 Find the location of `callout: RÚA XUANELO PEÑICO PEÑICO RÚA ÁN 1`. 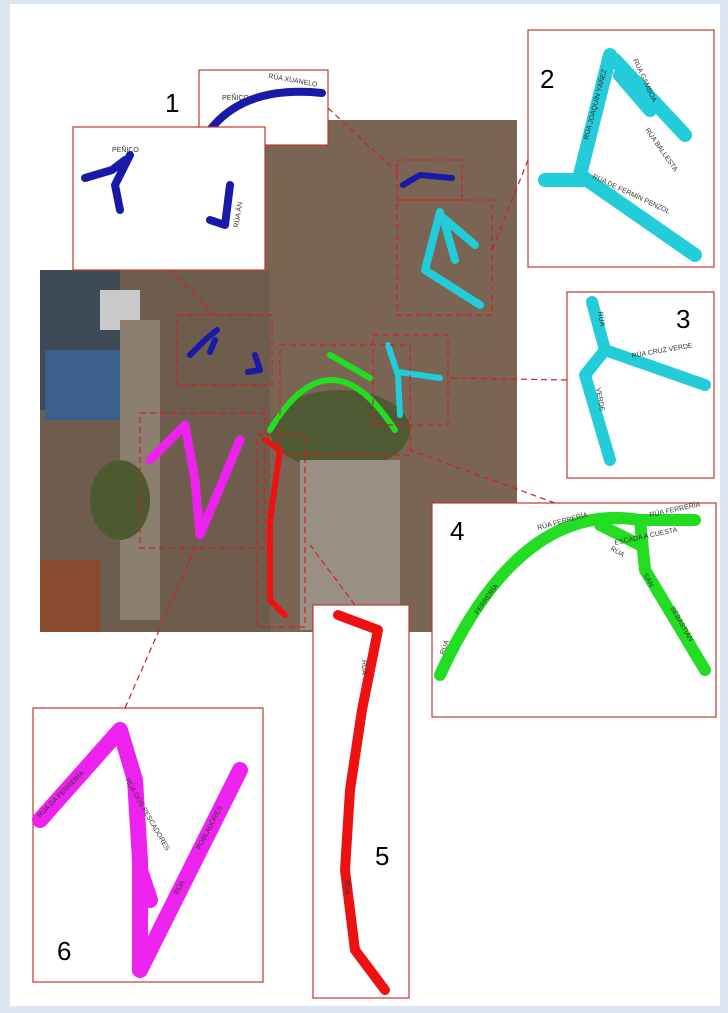

callout: RÚA XUANELO PEÑICO PEÑICO RÚA ÁN 1 is located at coordinates (200, 170).